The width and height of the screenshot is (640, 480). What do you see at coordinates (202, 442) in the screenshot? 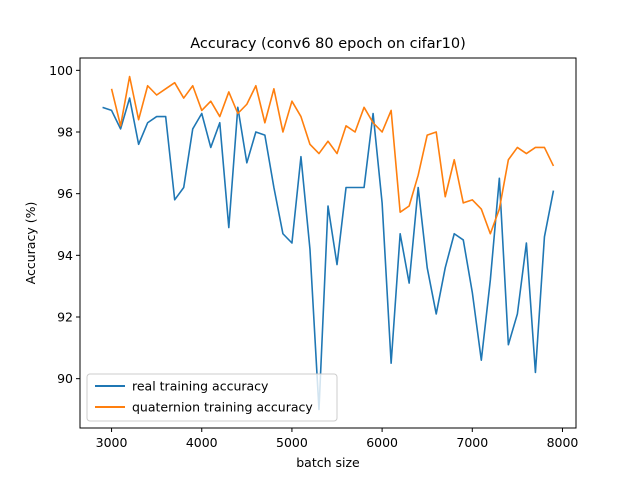
I see `x-tick-label: 4000` at bounding box center [202, 442].